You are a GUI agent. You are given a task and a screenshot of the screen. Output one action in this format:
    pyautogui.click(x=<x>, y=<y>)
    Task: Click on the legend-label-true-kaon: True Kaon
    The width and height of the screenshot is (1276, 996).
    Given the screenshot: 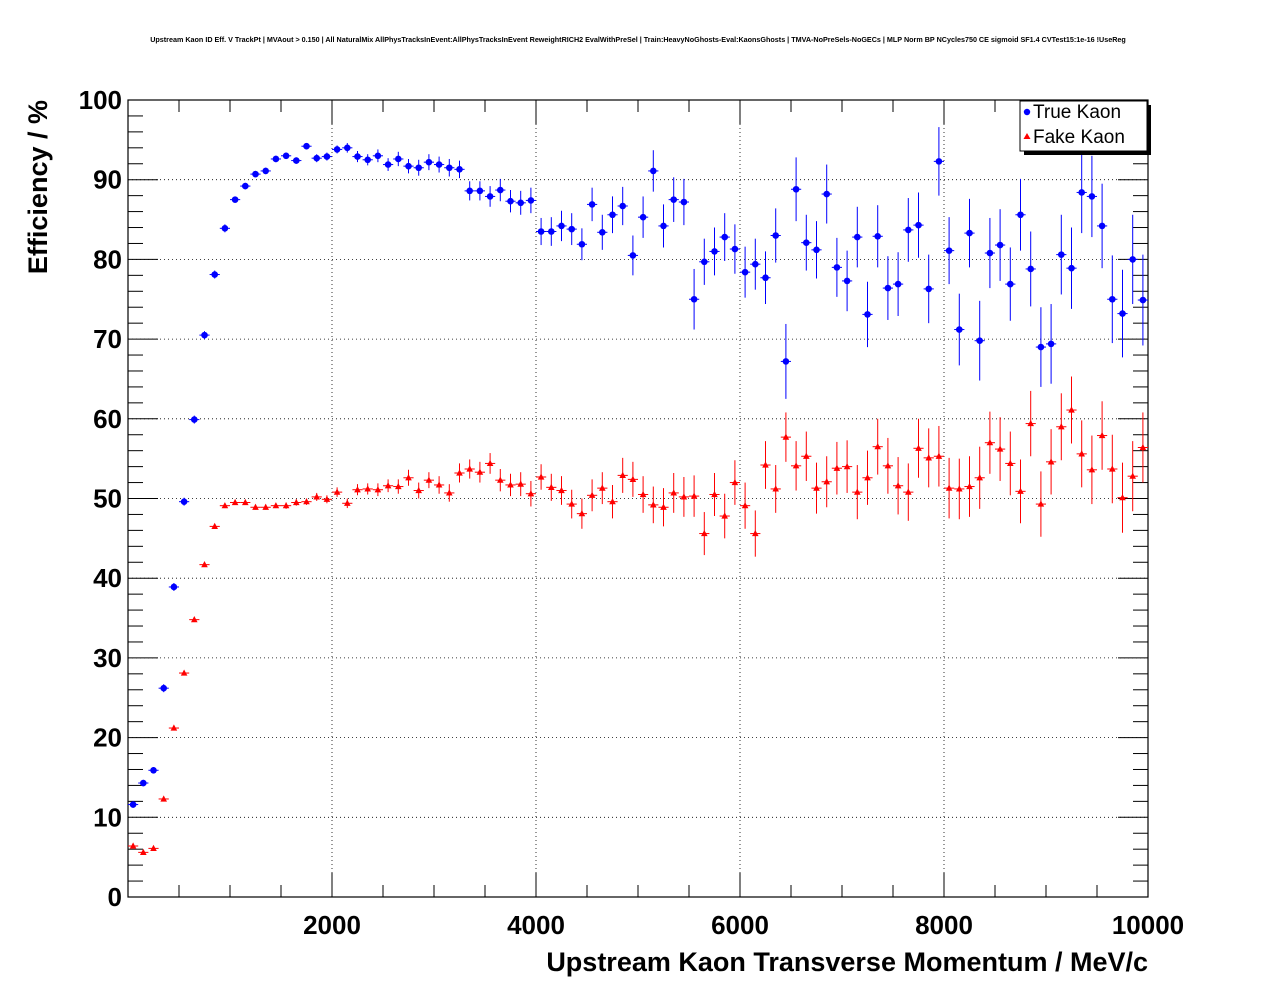 What is the action you would take?
    pyautogui.click(x=1077, y=112)
    